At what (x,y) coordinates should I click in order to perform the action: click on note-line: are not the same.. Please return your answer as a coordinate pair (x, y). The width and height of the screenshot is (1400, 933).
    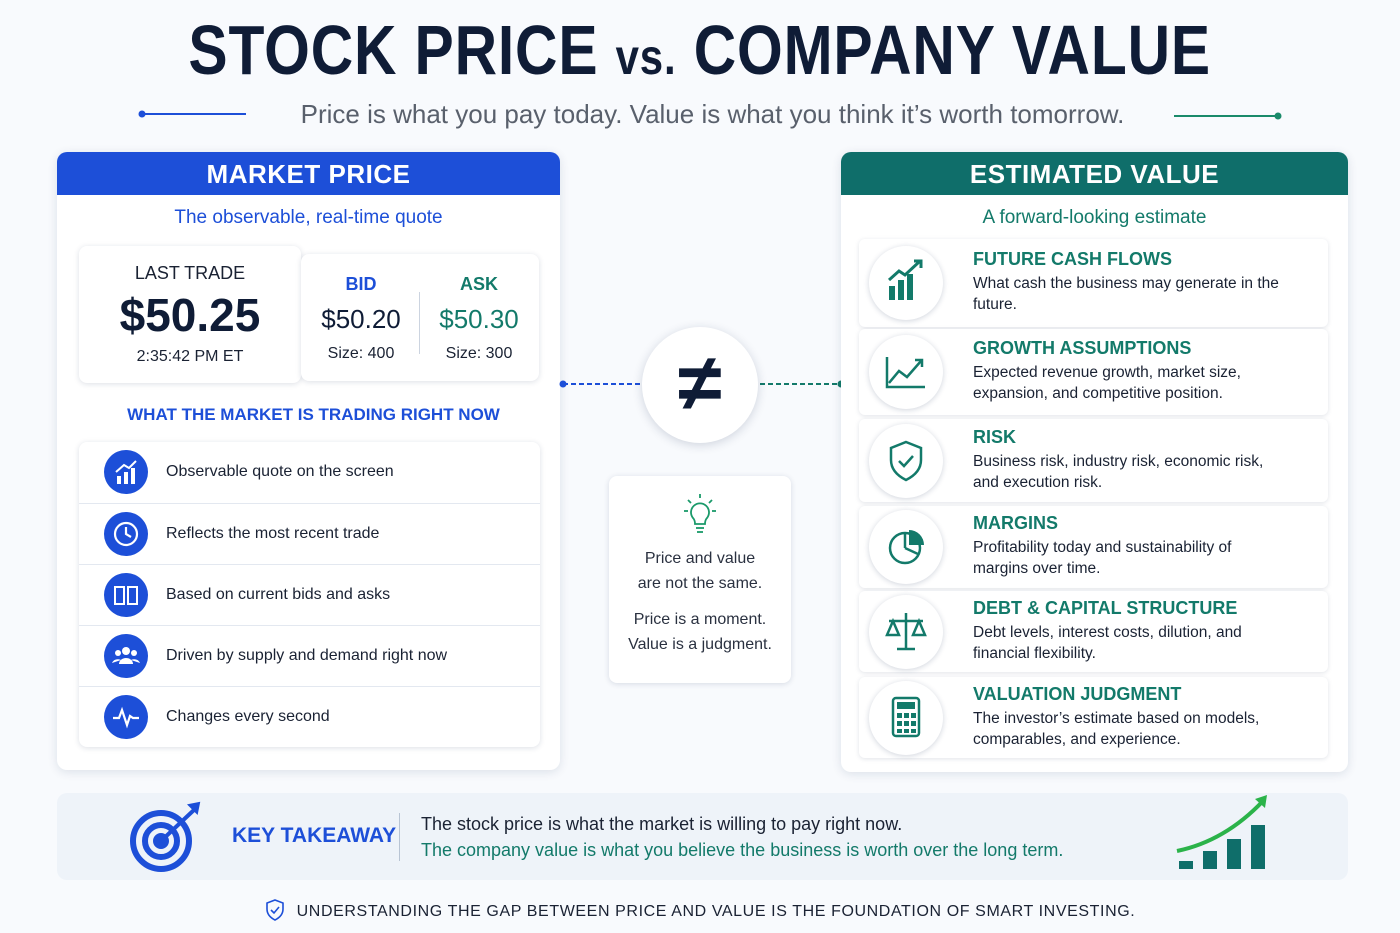
    Looking at the image, I should click on (700, 583).